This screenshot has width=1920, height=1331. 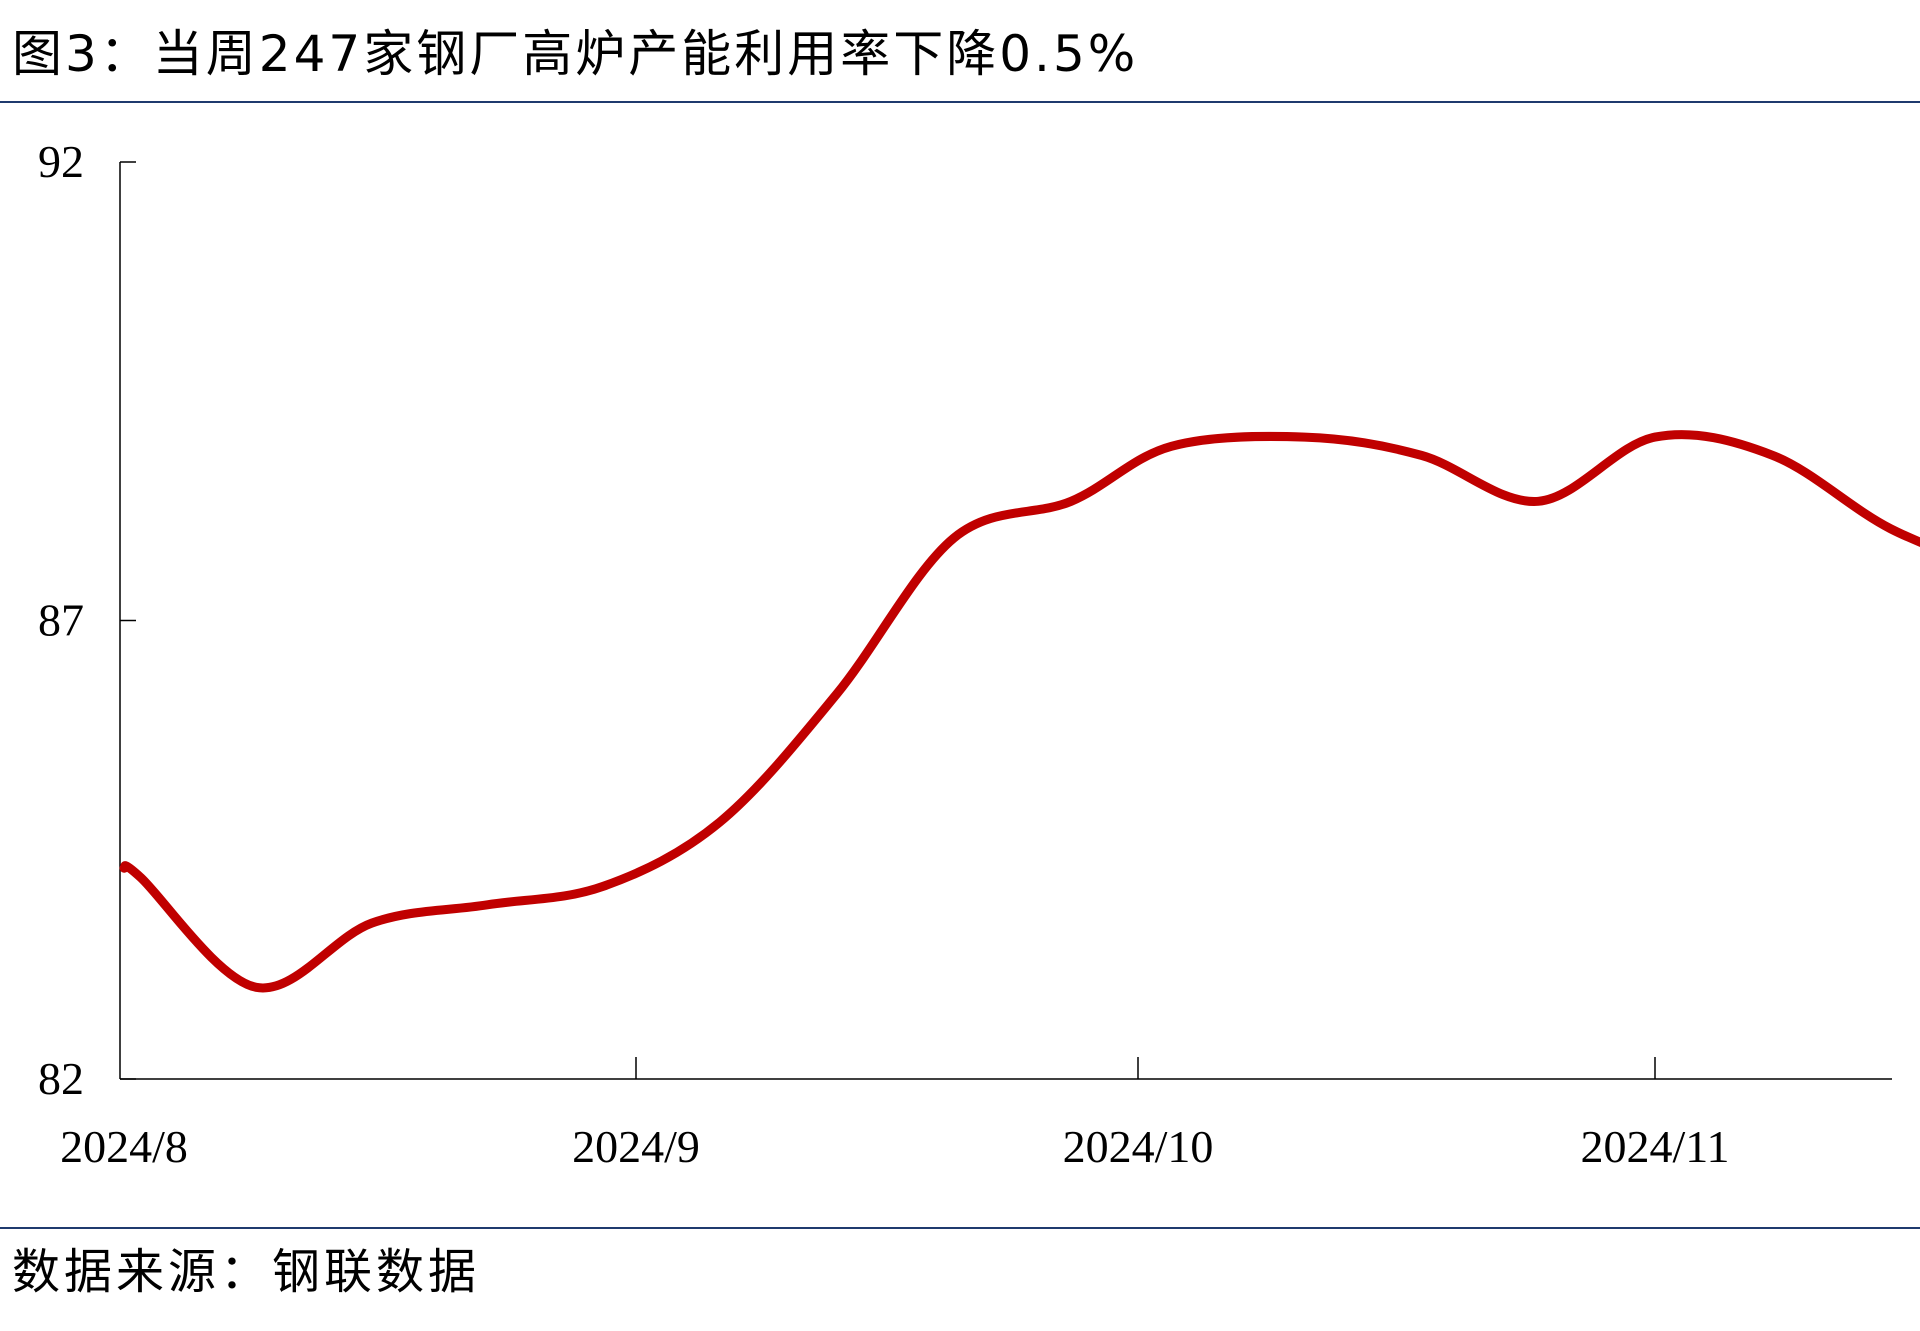 What do you see at coordinates (124, 1146) in the screenshot?
I see `x-tick-label: 2024/8` at bounding box center [124, 1146].